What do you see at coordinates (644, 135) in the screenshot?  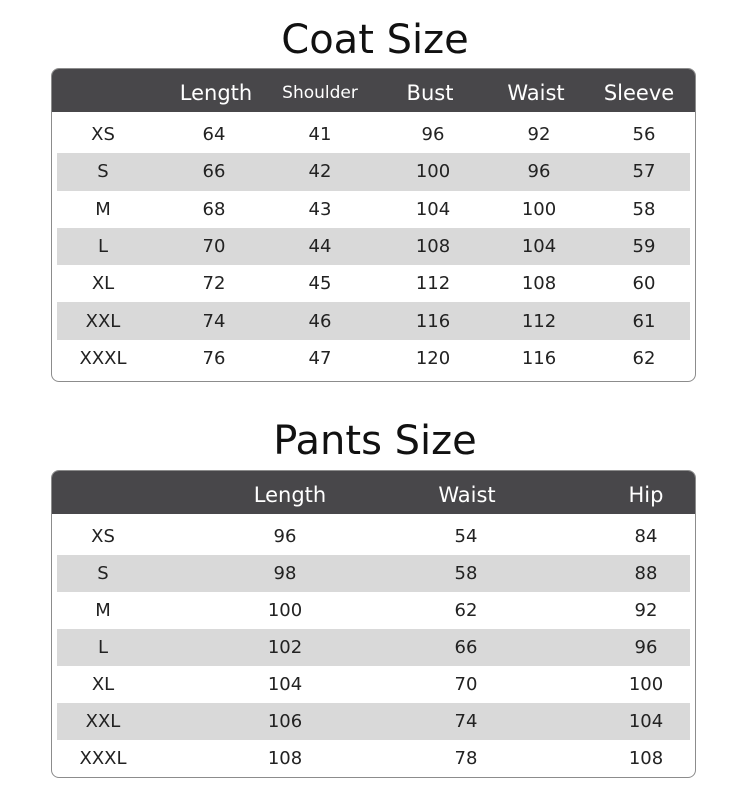 I see `table-cell: 56` at bounding box center [644, 135].